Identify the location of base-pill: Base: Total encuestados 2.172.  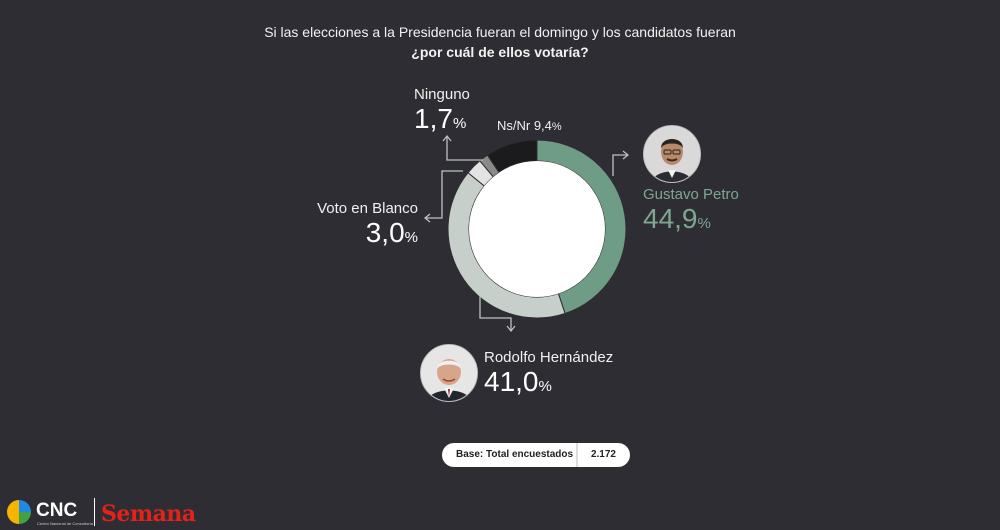
(536, 455).